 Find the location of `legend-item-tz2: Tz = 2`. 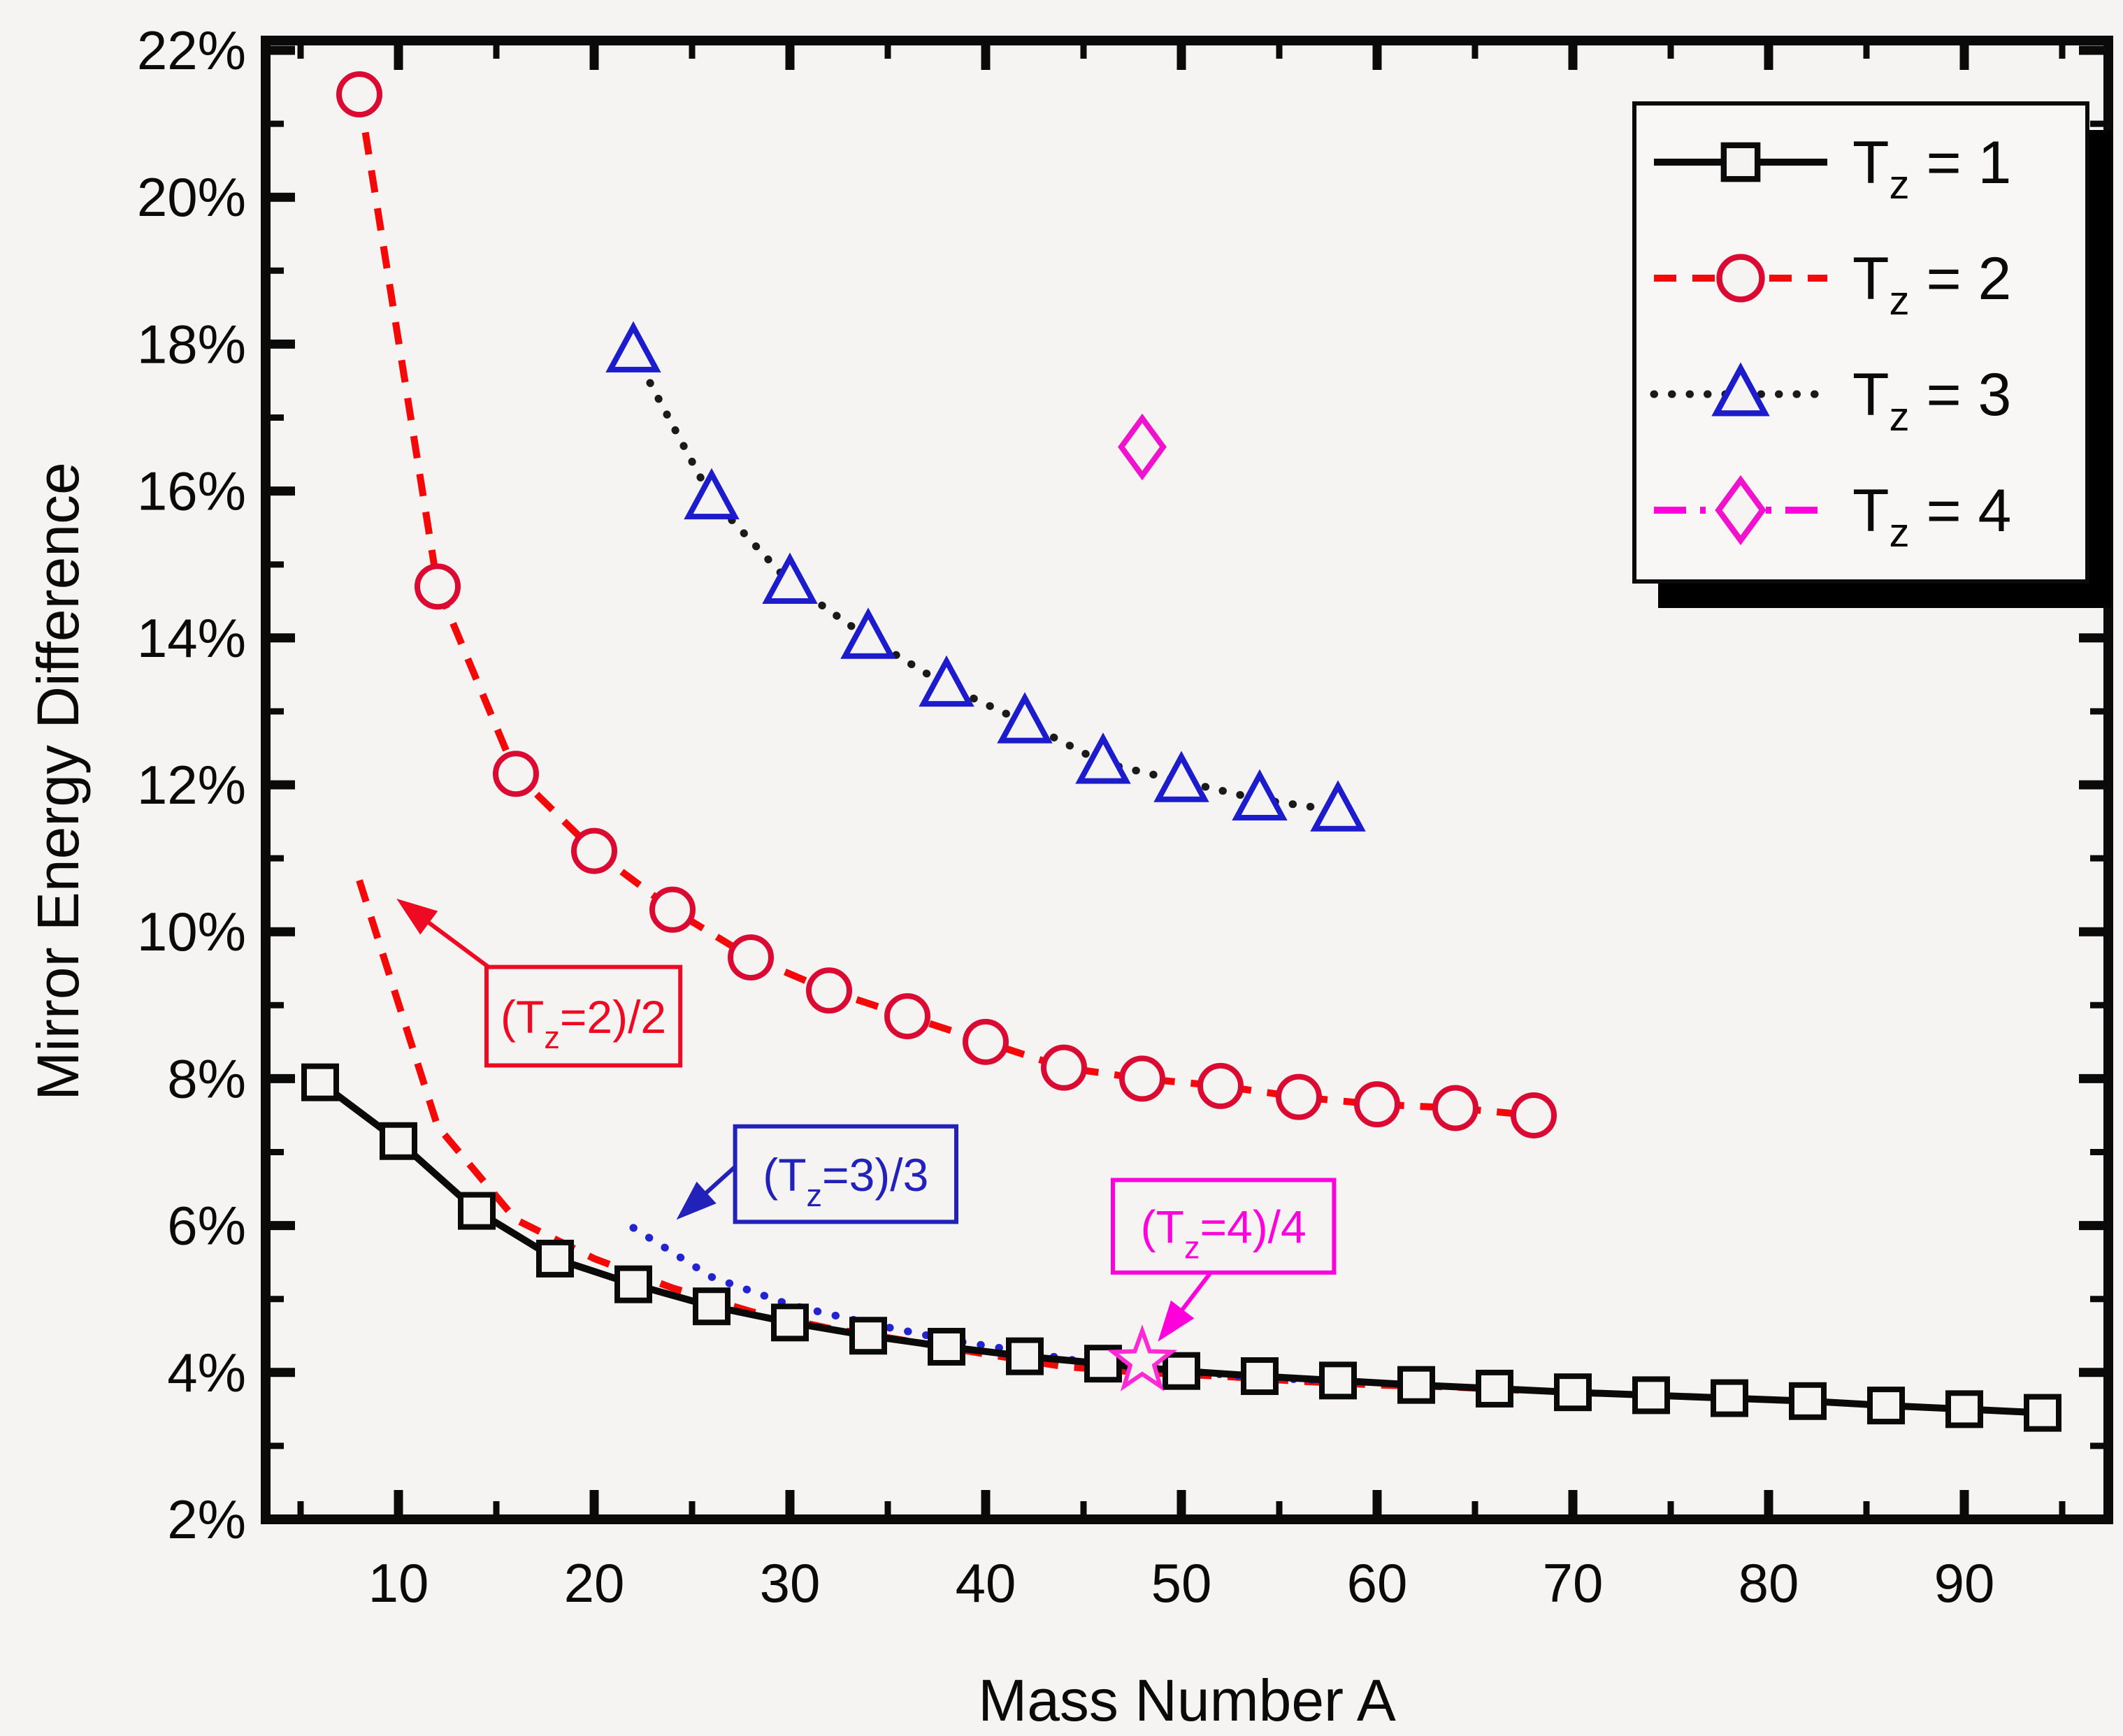

legend-item-tz2: Tz = 2 is located at coordinates (1833, 284).